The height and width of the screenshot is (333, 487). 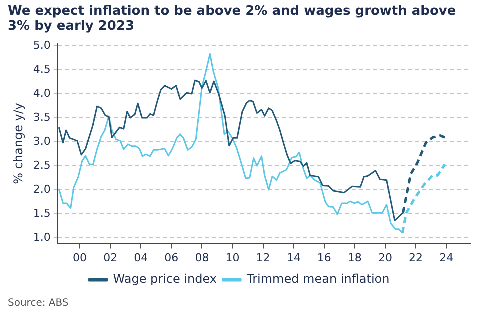 I want to click on y-tick-label: 4.0, so click(x=42, y=93).